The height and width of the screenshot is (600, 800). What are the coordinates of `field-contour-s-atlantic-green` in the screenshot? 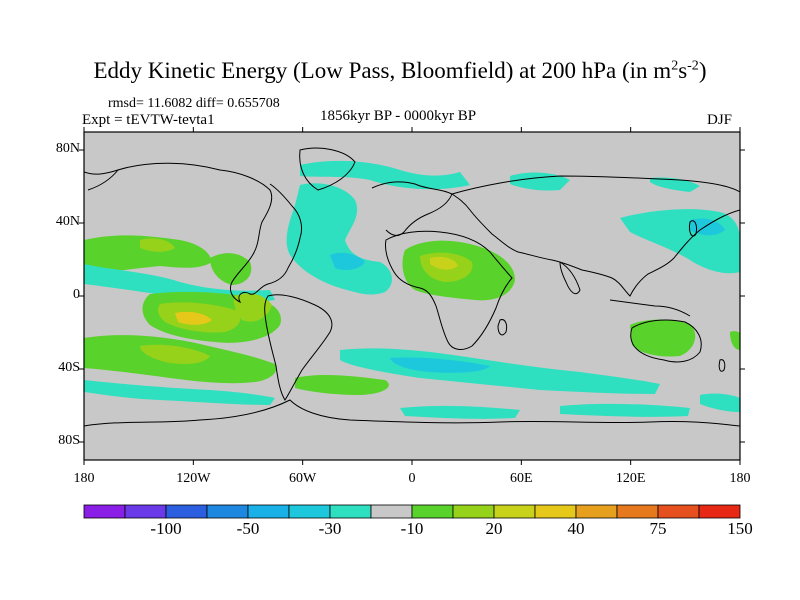 It's located at (342, 384).